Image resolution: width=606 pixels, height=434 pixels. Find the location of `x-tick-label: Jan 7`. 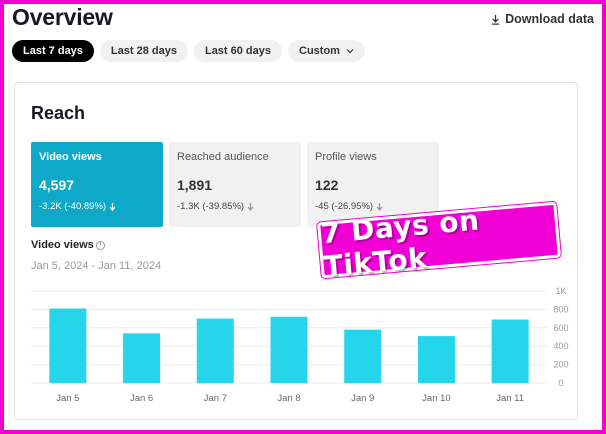

x-tick-label: Jan 7 is located at coordinates (215, 398).